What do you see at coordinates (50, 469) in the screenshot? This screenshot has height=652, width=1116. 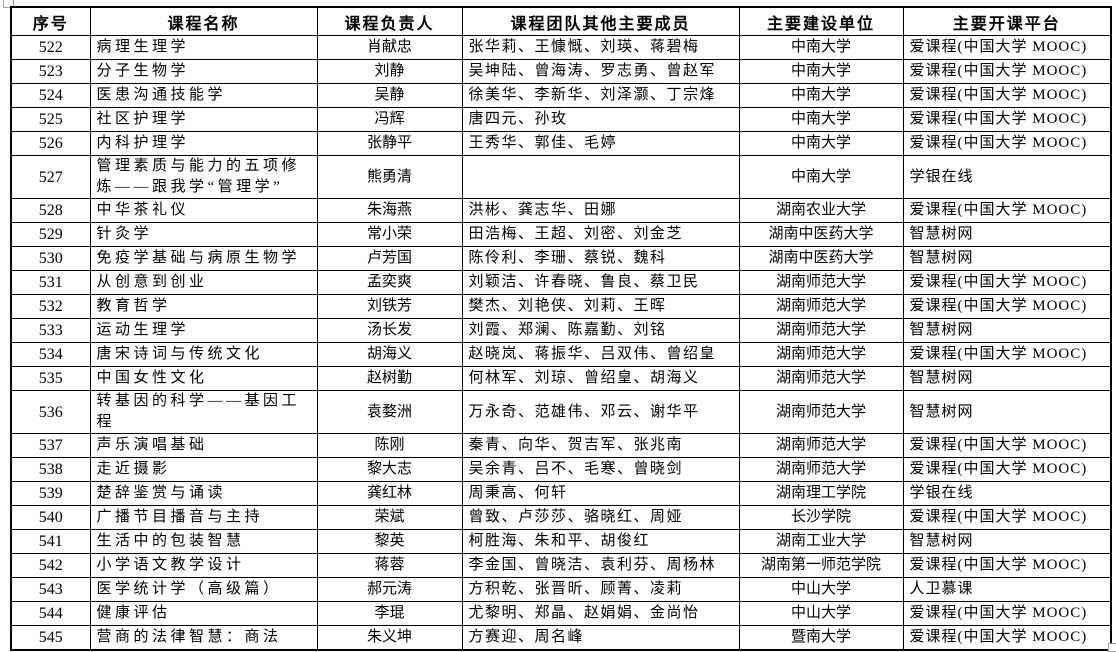 I see `cell-serial-number: 538` at bounding box center [50, 469].